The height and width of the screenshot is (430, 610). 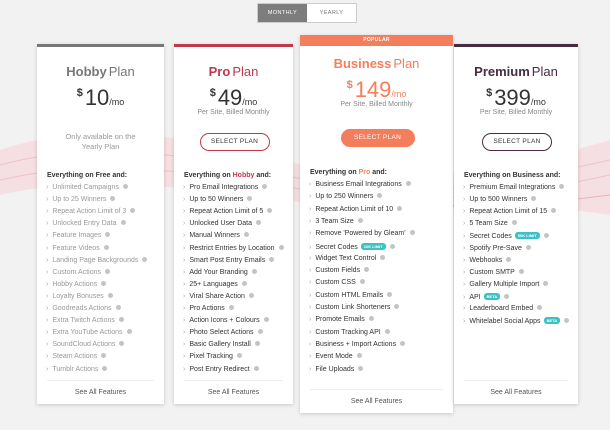 I want to click on feature-item: › Photo Select Actions, so click(x=223, y=332).